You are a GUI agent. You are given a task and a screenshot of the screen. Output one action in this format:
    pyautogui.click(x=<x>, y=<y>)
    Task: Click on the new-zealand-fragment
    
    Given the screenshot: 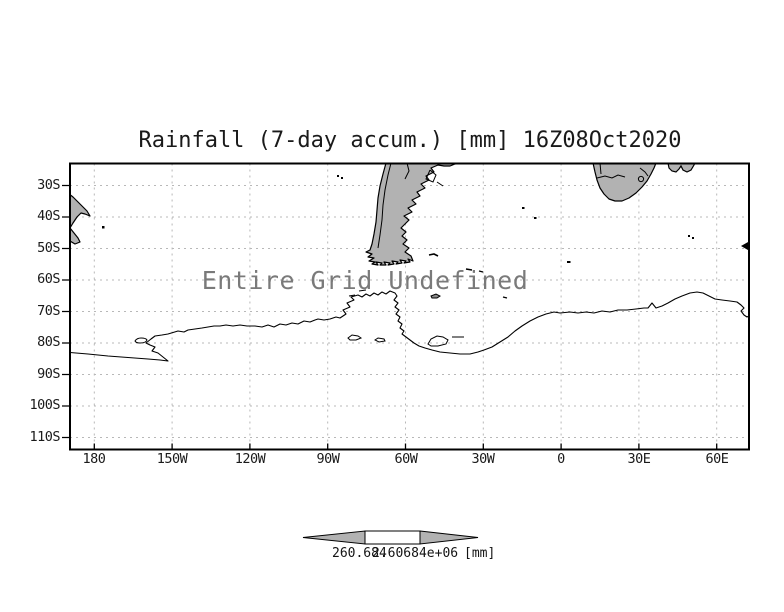 What is the action you would take?
    pyautogui.click(x=80, y=219)
    